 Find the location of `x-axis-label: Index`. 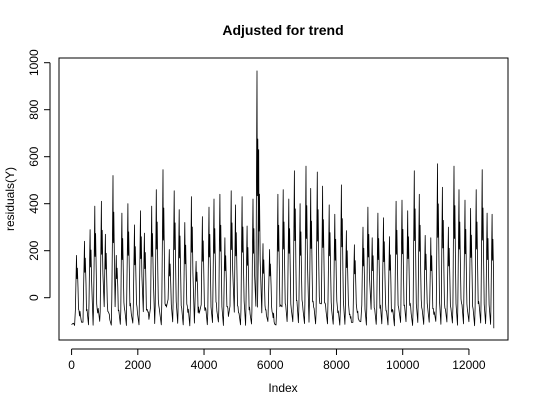

x-axis-label: Index is located at coordinates (282, 388).